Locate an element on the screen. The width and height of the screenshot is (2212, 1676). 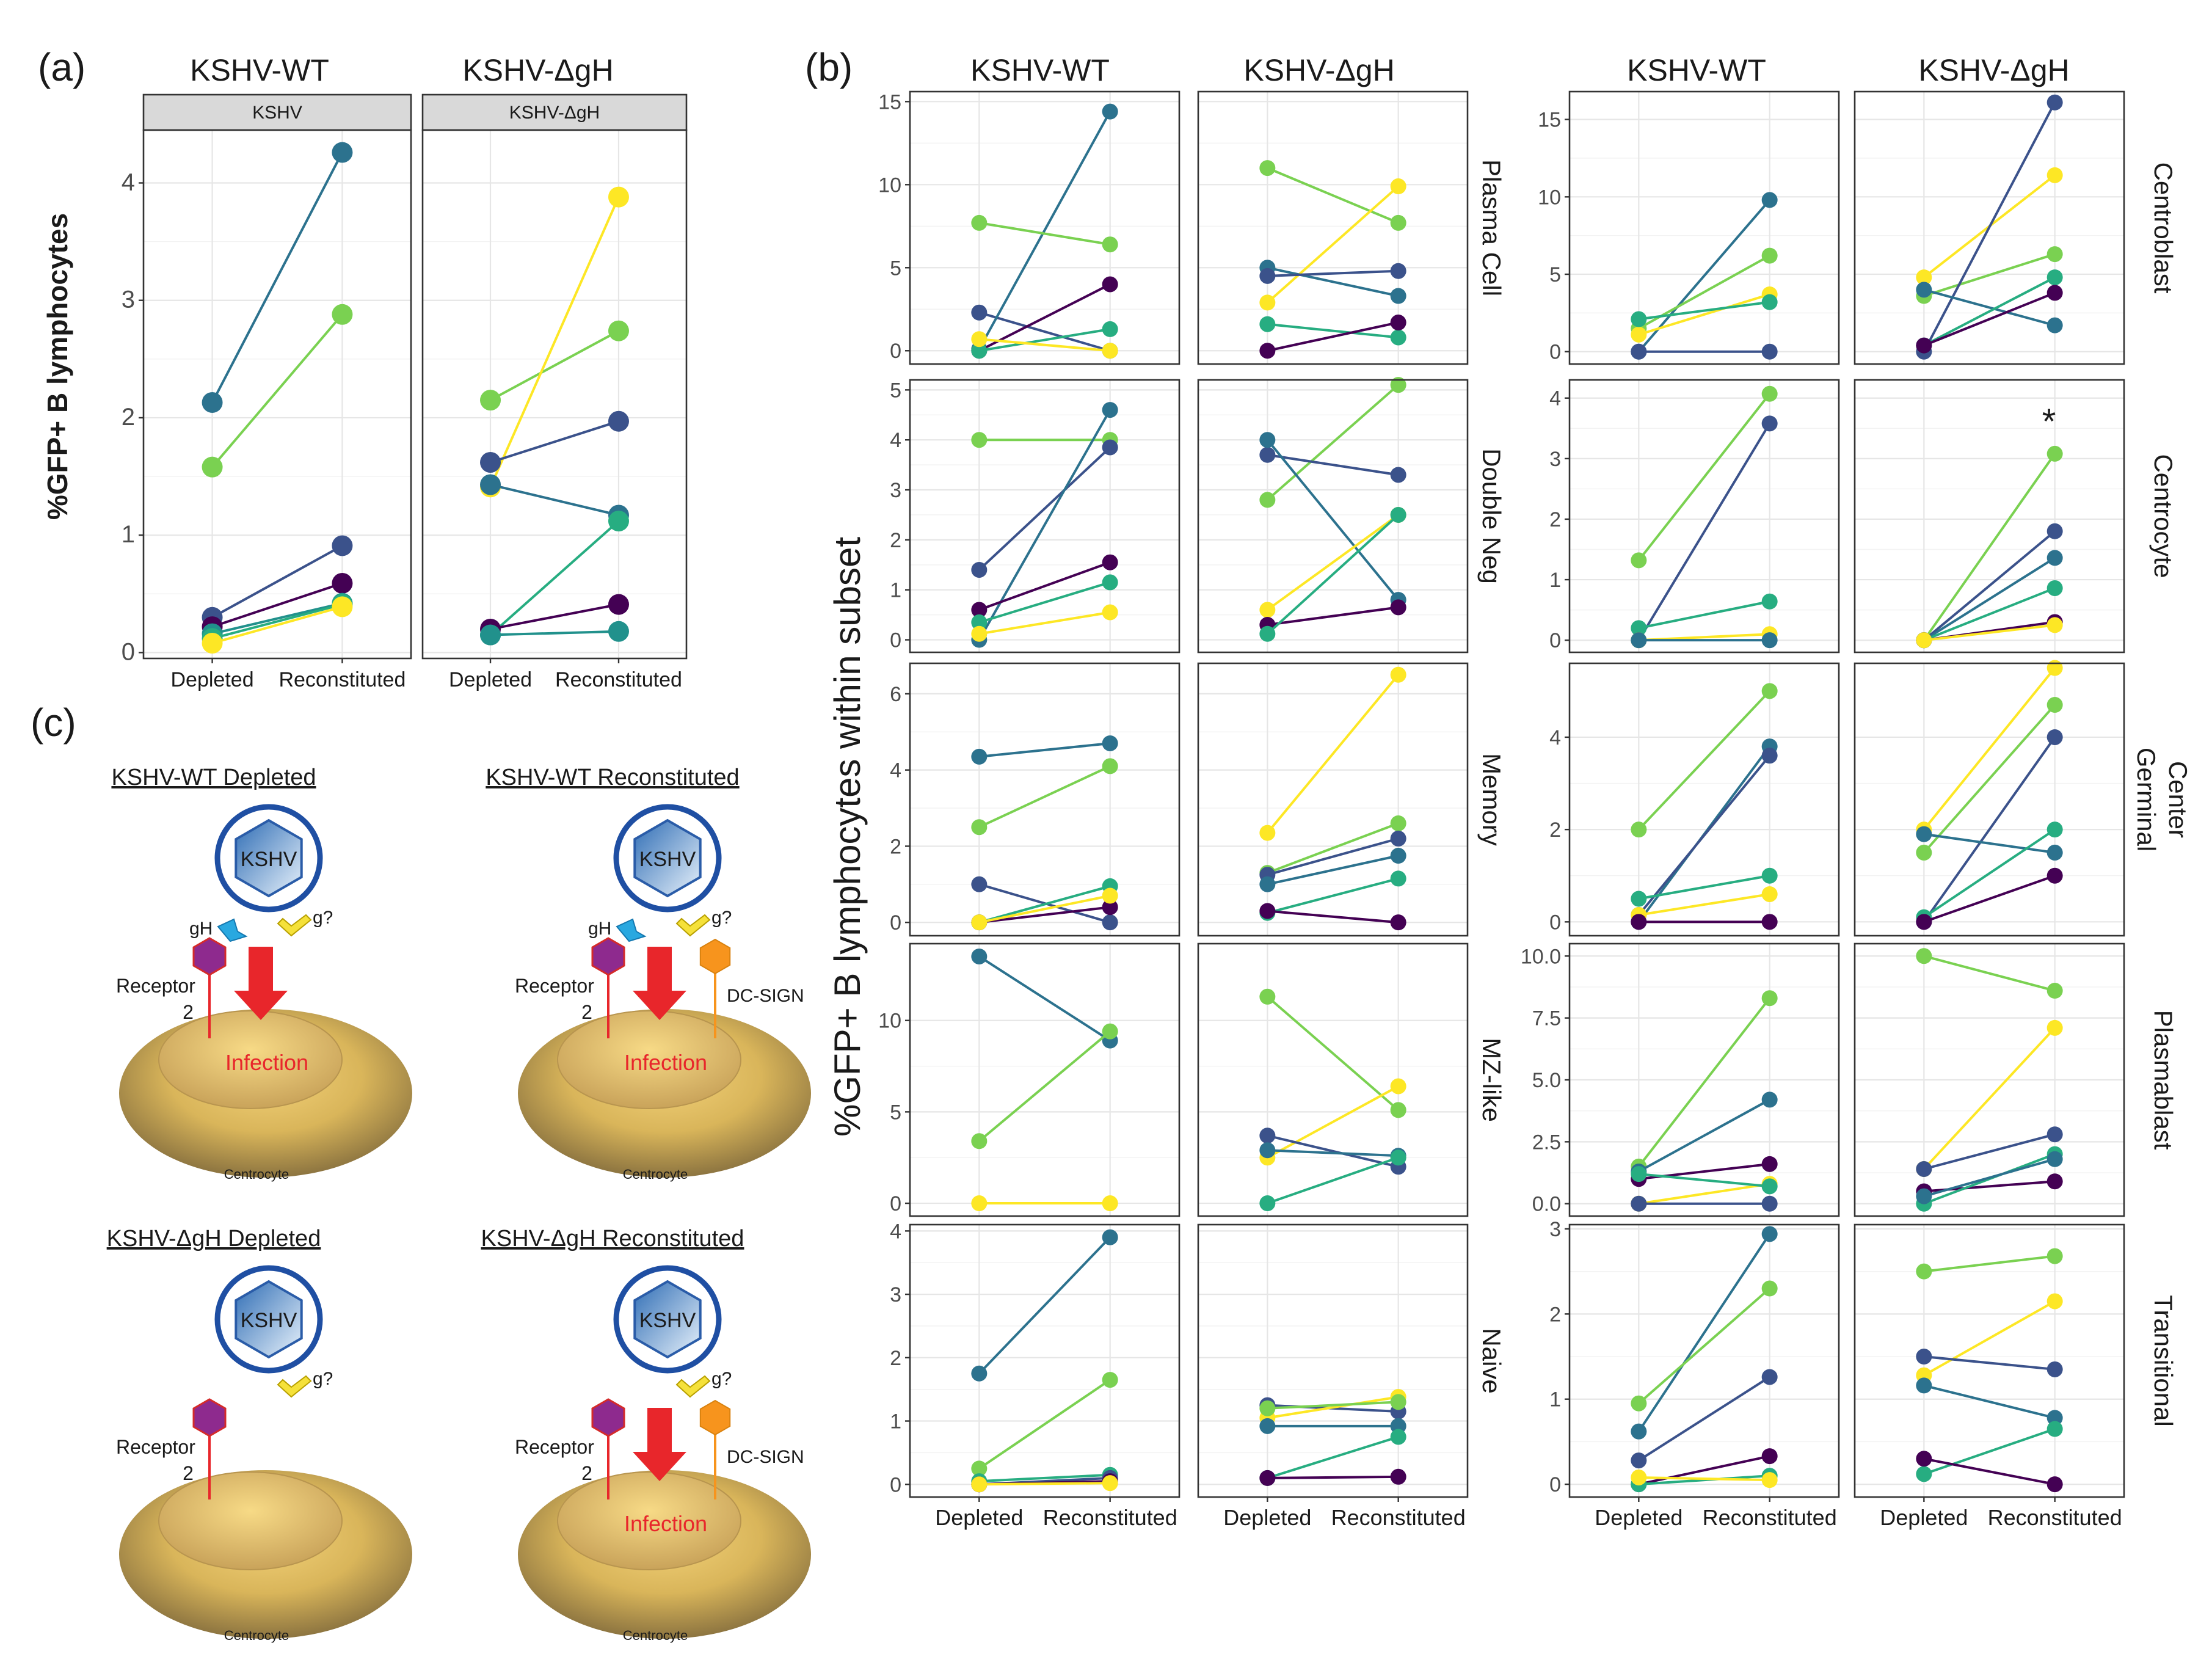
panel-b-facet-r5-c1: 0 1 2 3 4 Depleted Reconstituted is located at coordinates (1035, 1375).